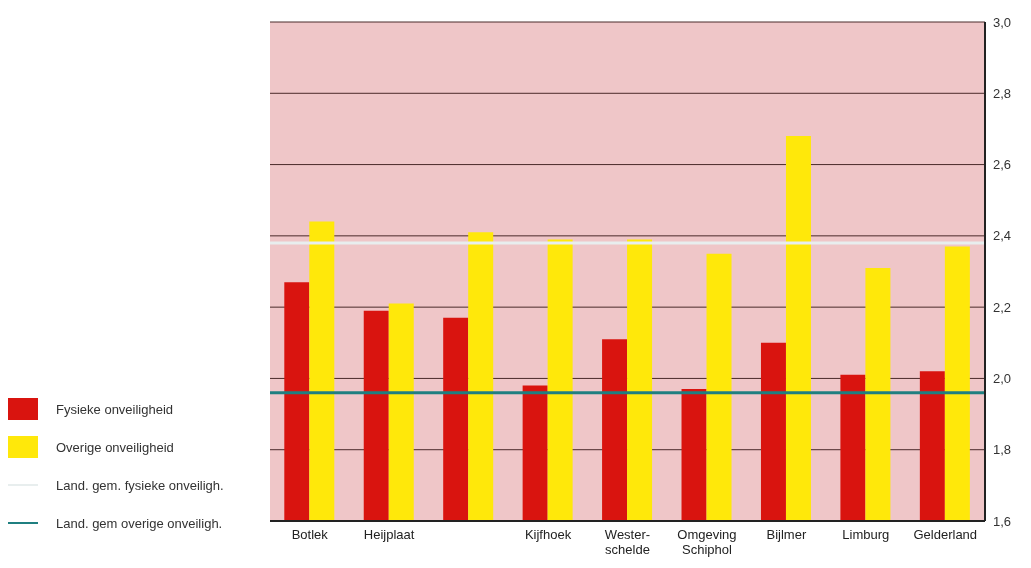  What do you see at coordinates (548, 534) in the screenshot?
I see `x-tick-label: Kijfhoek` at bounding box center [548, 534].